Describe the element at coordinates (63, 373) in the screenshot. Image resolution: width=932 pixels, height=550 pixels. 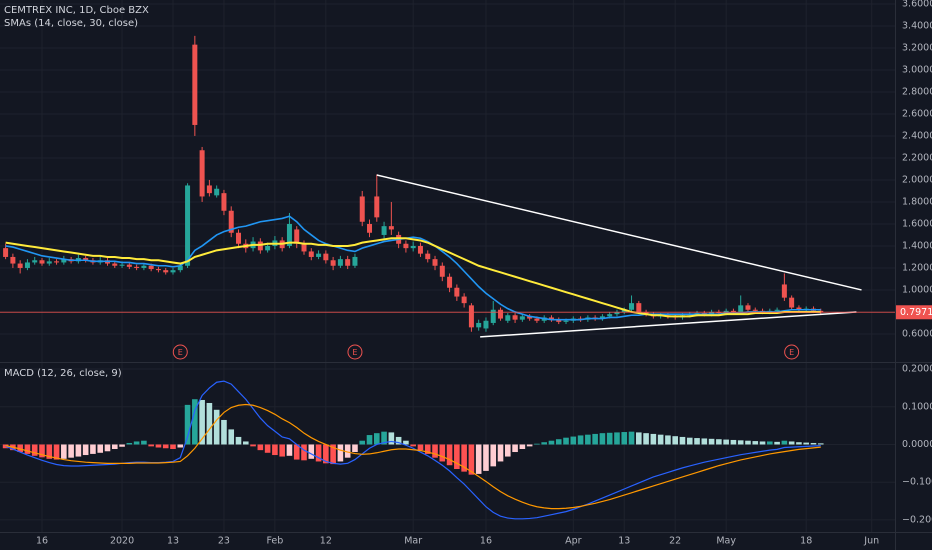
I see `macd-legend: MACD (12, 26, close, 9)` at that location.